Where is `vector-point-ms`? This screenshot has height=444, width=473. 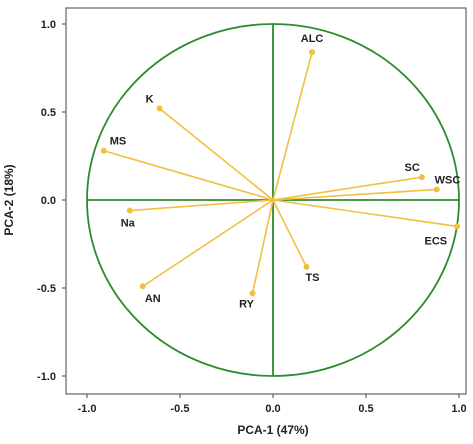 vector-point-ms is located at coordinates (103, 150).